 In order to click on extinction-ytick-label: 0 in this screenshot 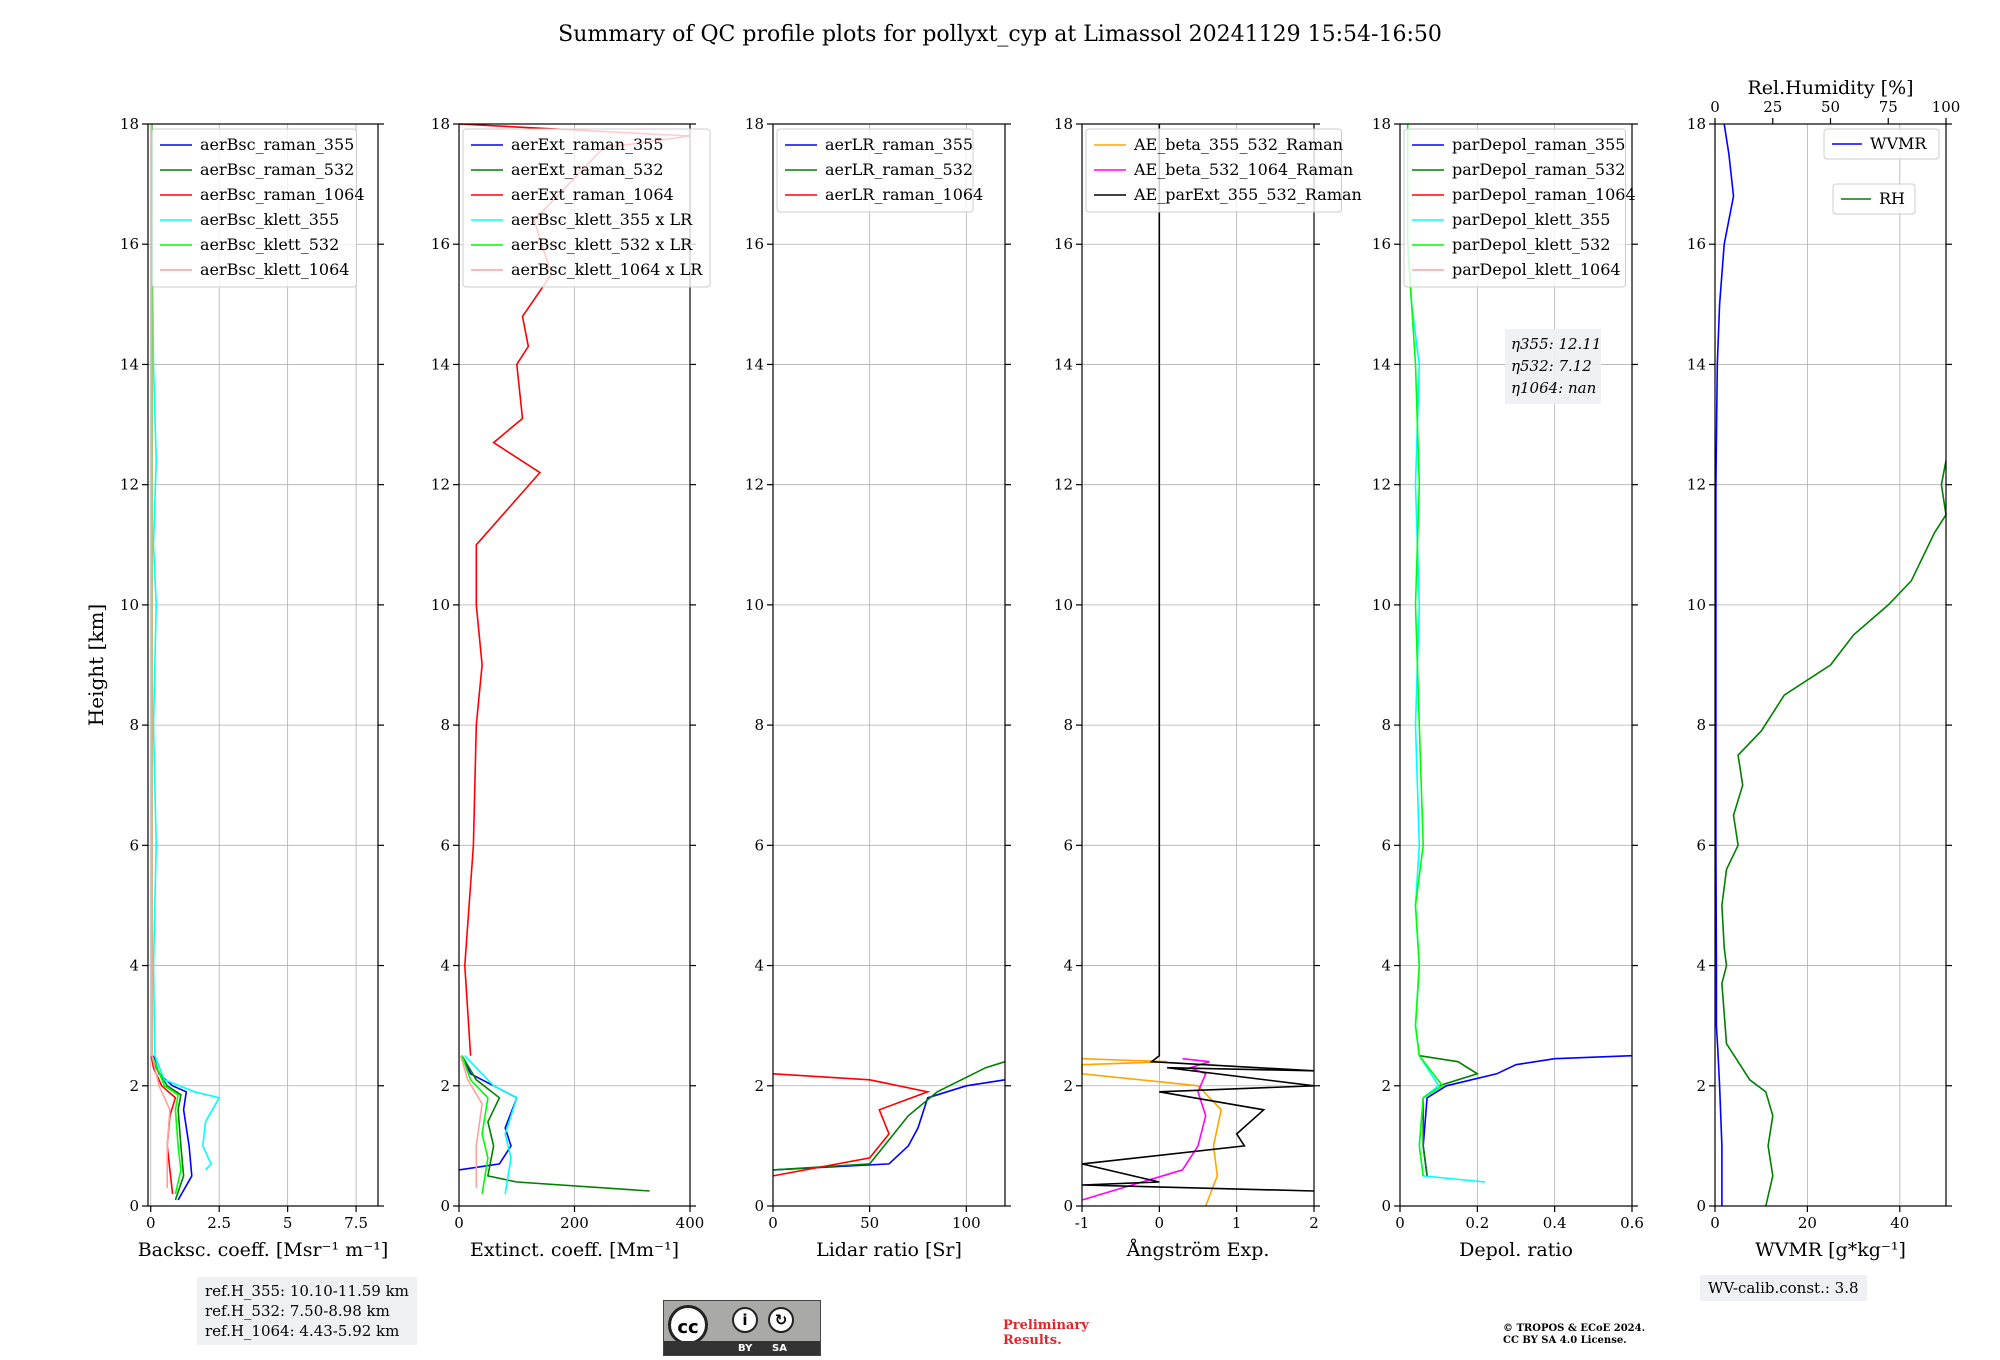, I will do `click(445, 1206)`.